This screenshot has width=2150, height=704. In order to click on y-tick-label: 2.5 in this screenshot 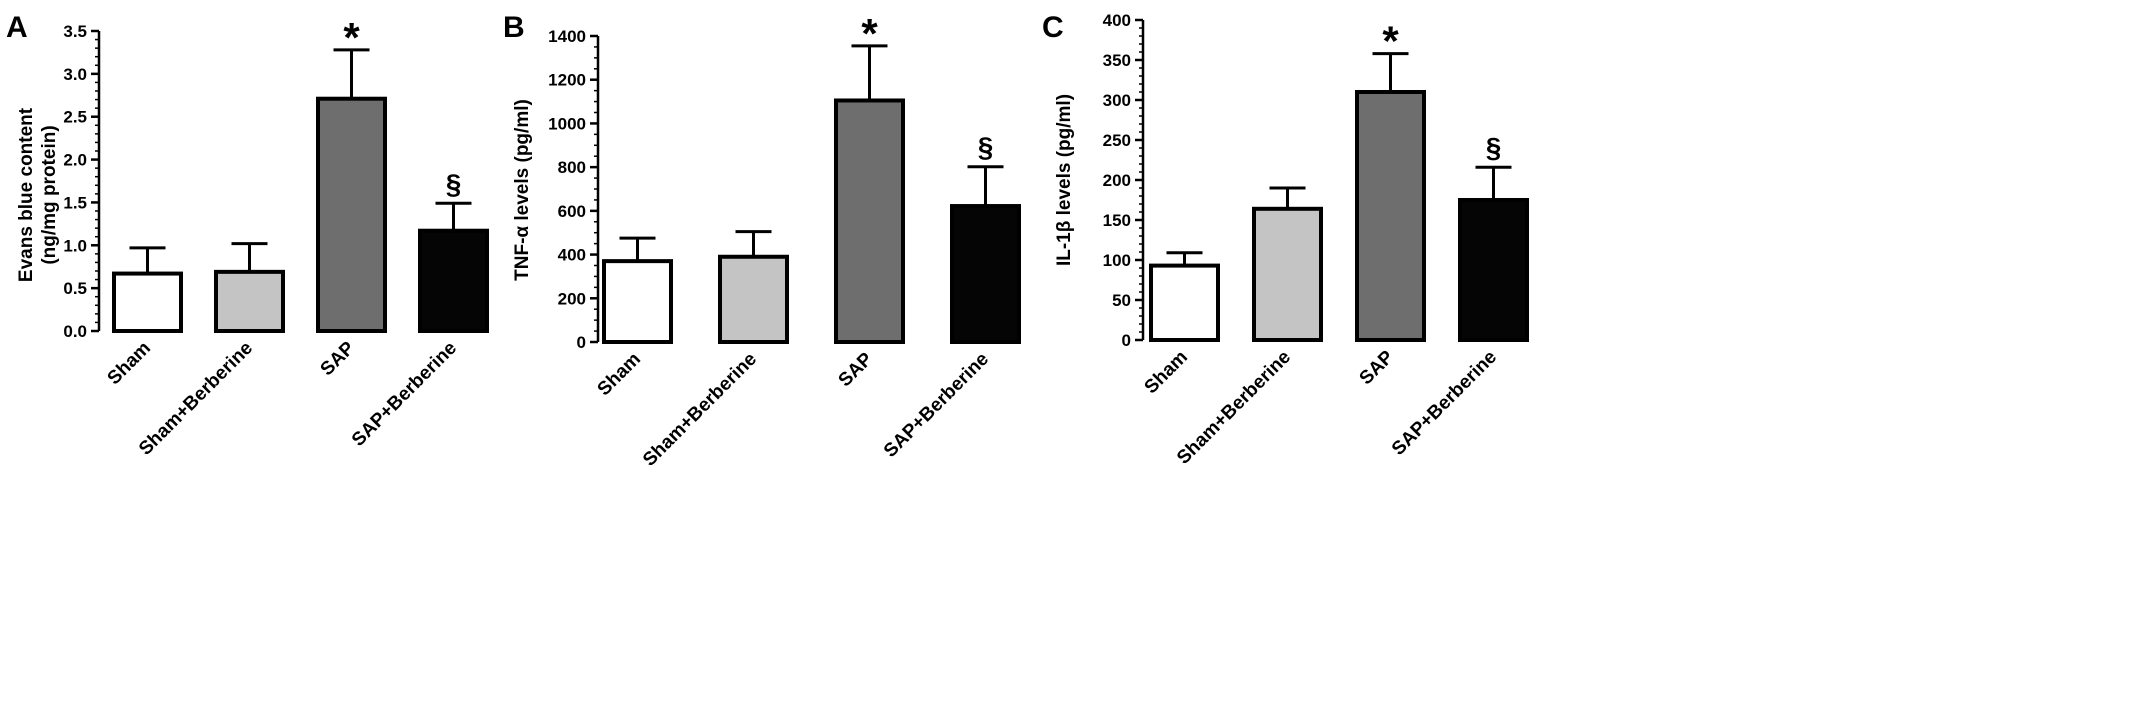, I will do `click(75, 117)`.